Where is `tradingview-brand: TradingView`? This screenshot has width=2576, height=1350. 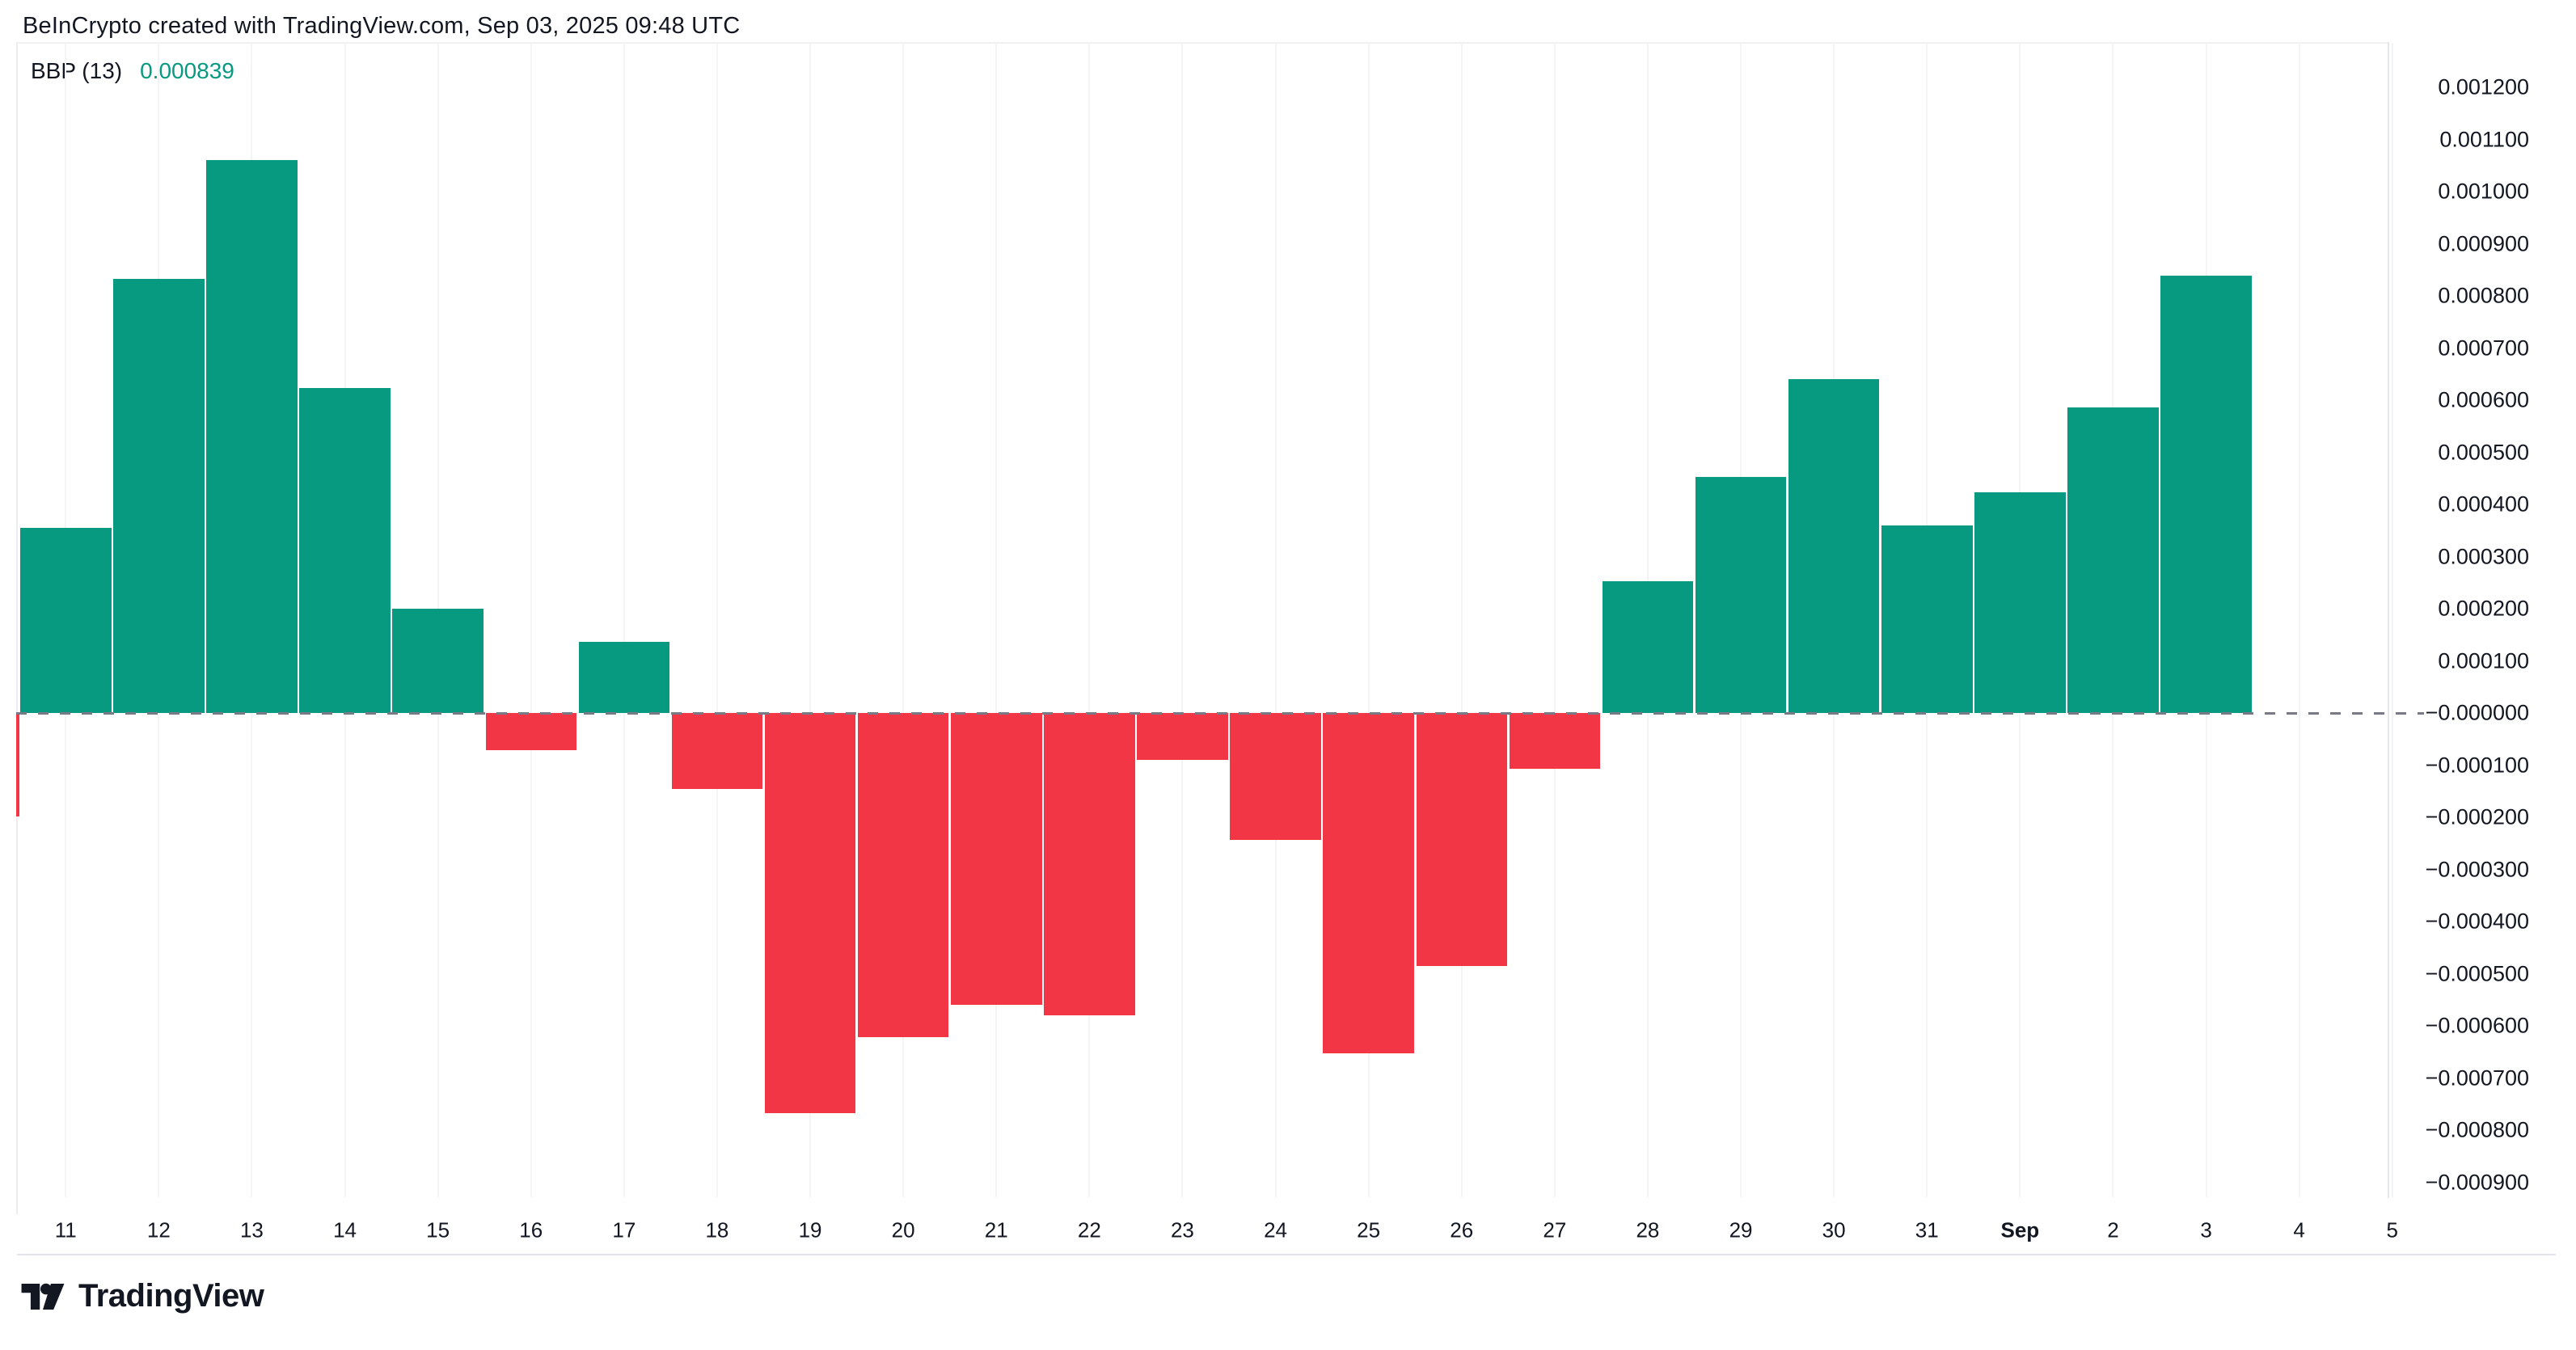
tradingview-brand: TradingView is located at coordinates (142, 1296).